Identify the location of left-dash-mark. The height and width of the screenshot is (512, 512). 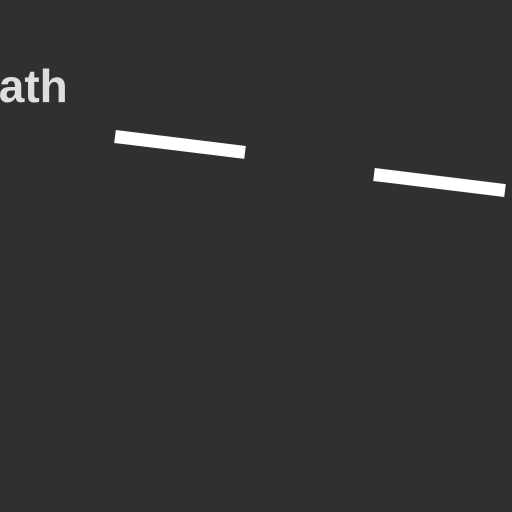
(180, 144).